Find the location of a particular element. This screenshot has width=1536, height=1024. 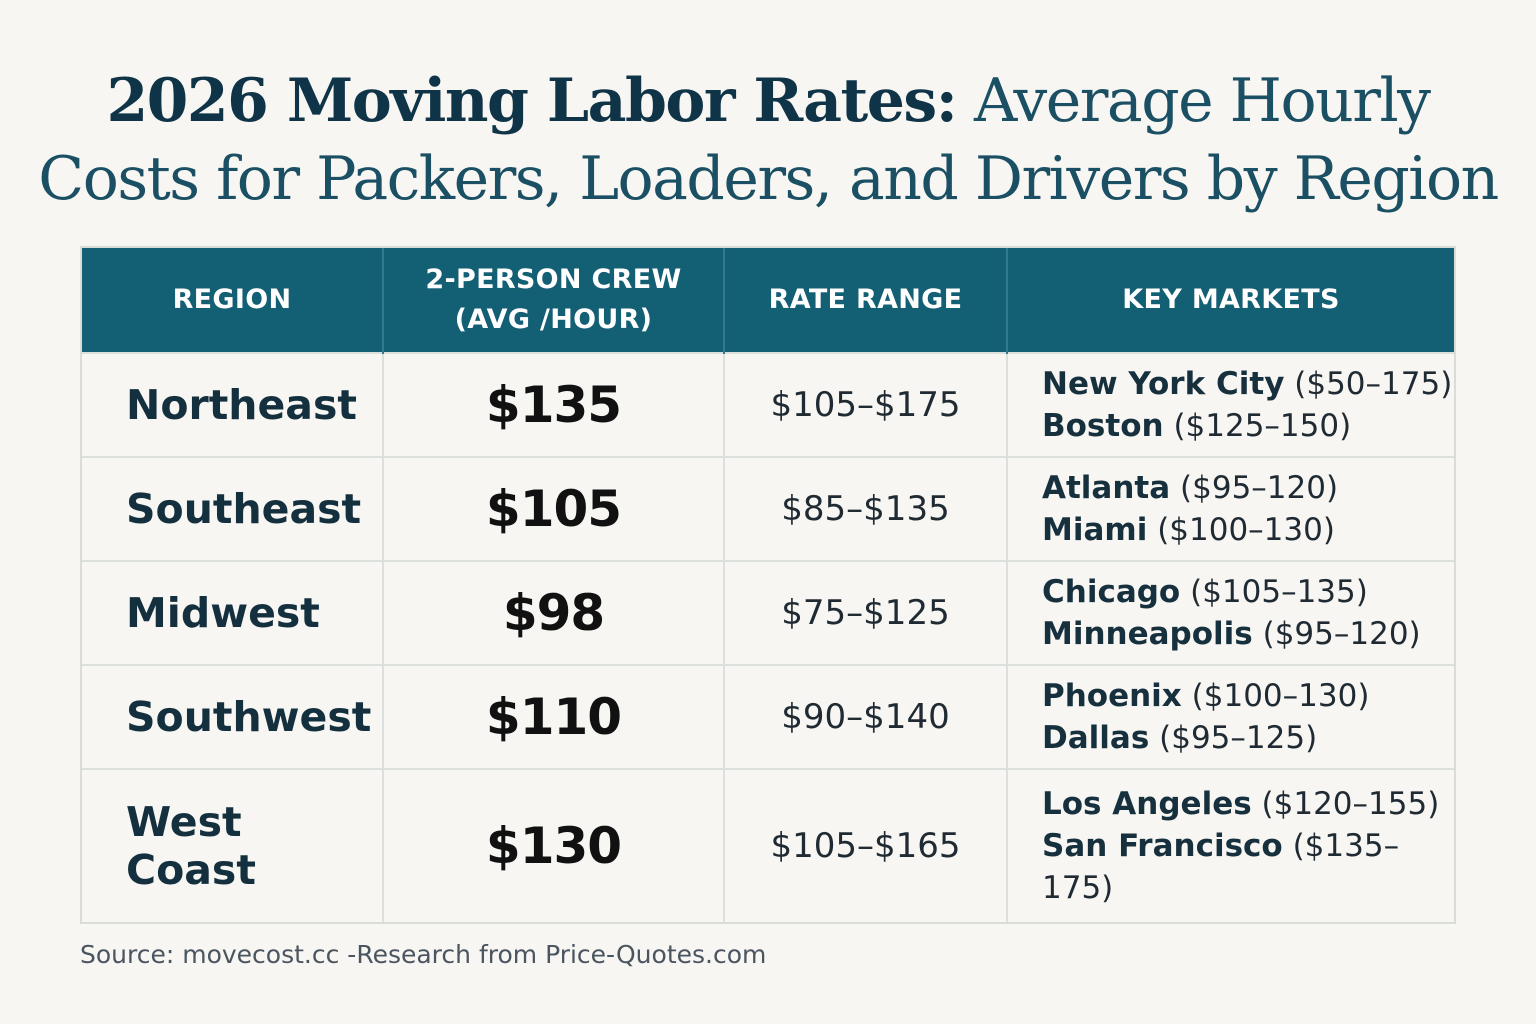

key-markets-cell: New York City ($50–175) Boston ($125–150) is located at coordinates (1230, 404).